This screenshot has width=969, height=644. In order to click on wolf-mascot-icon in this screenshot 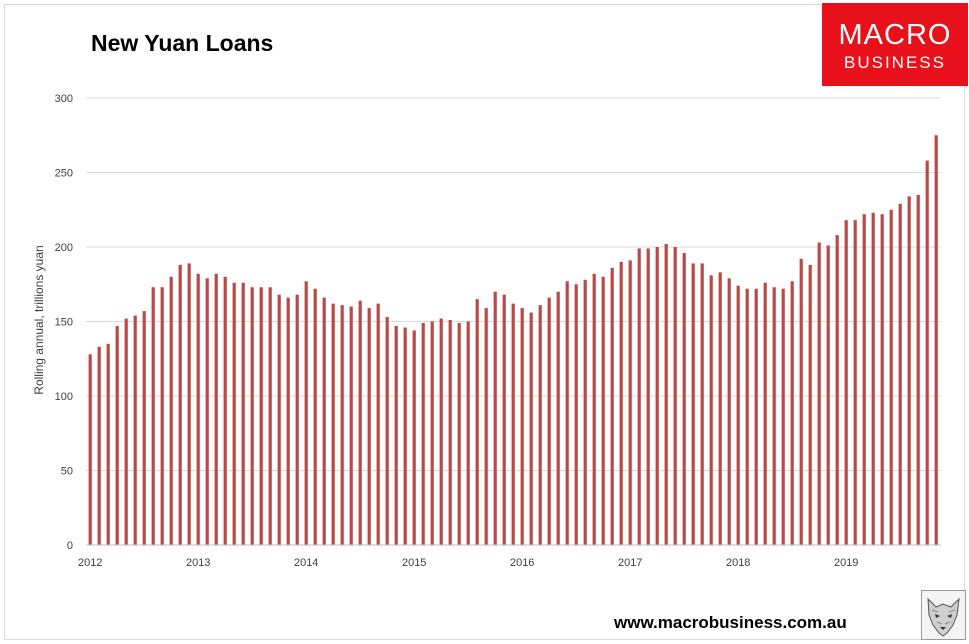, I will do `click(943, 615)`.